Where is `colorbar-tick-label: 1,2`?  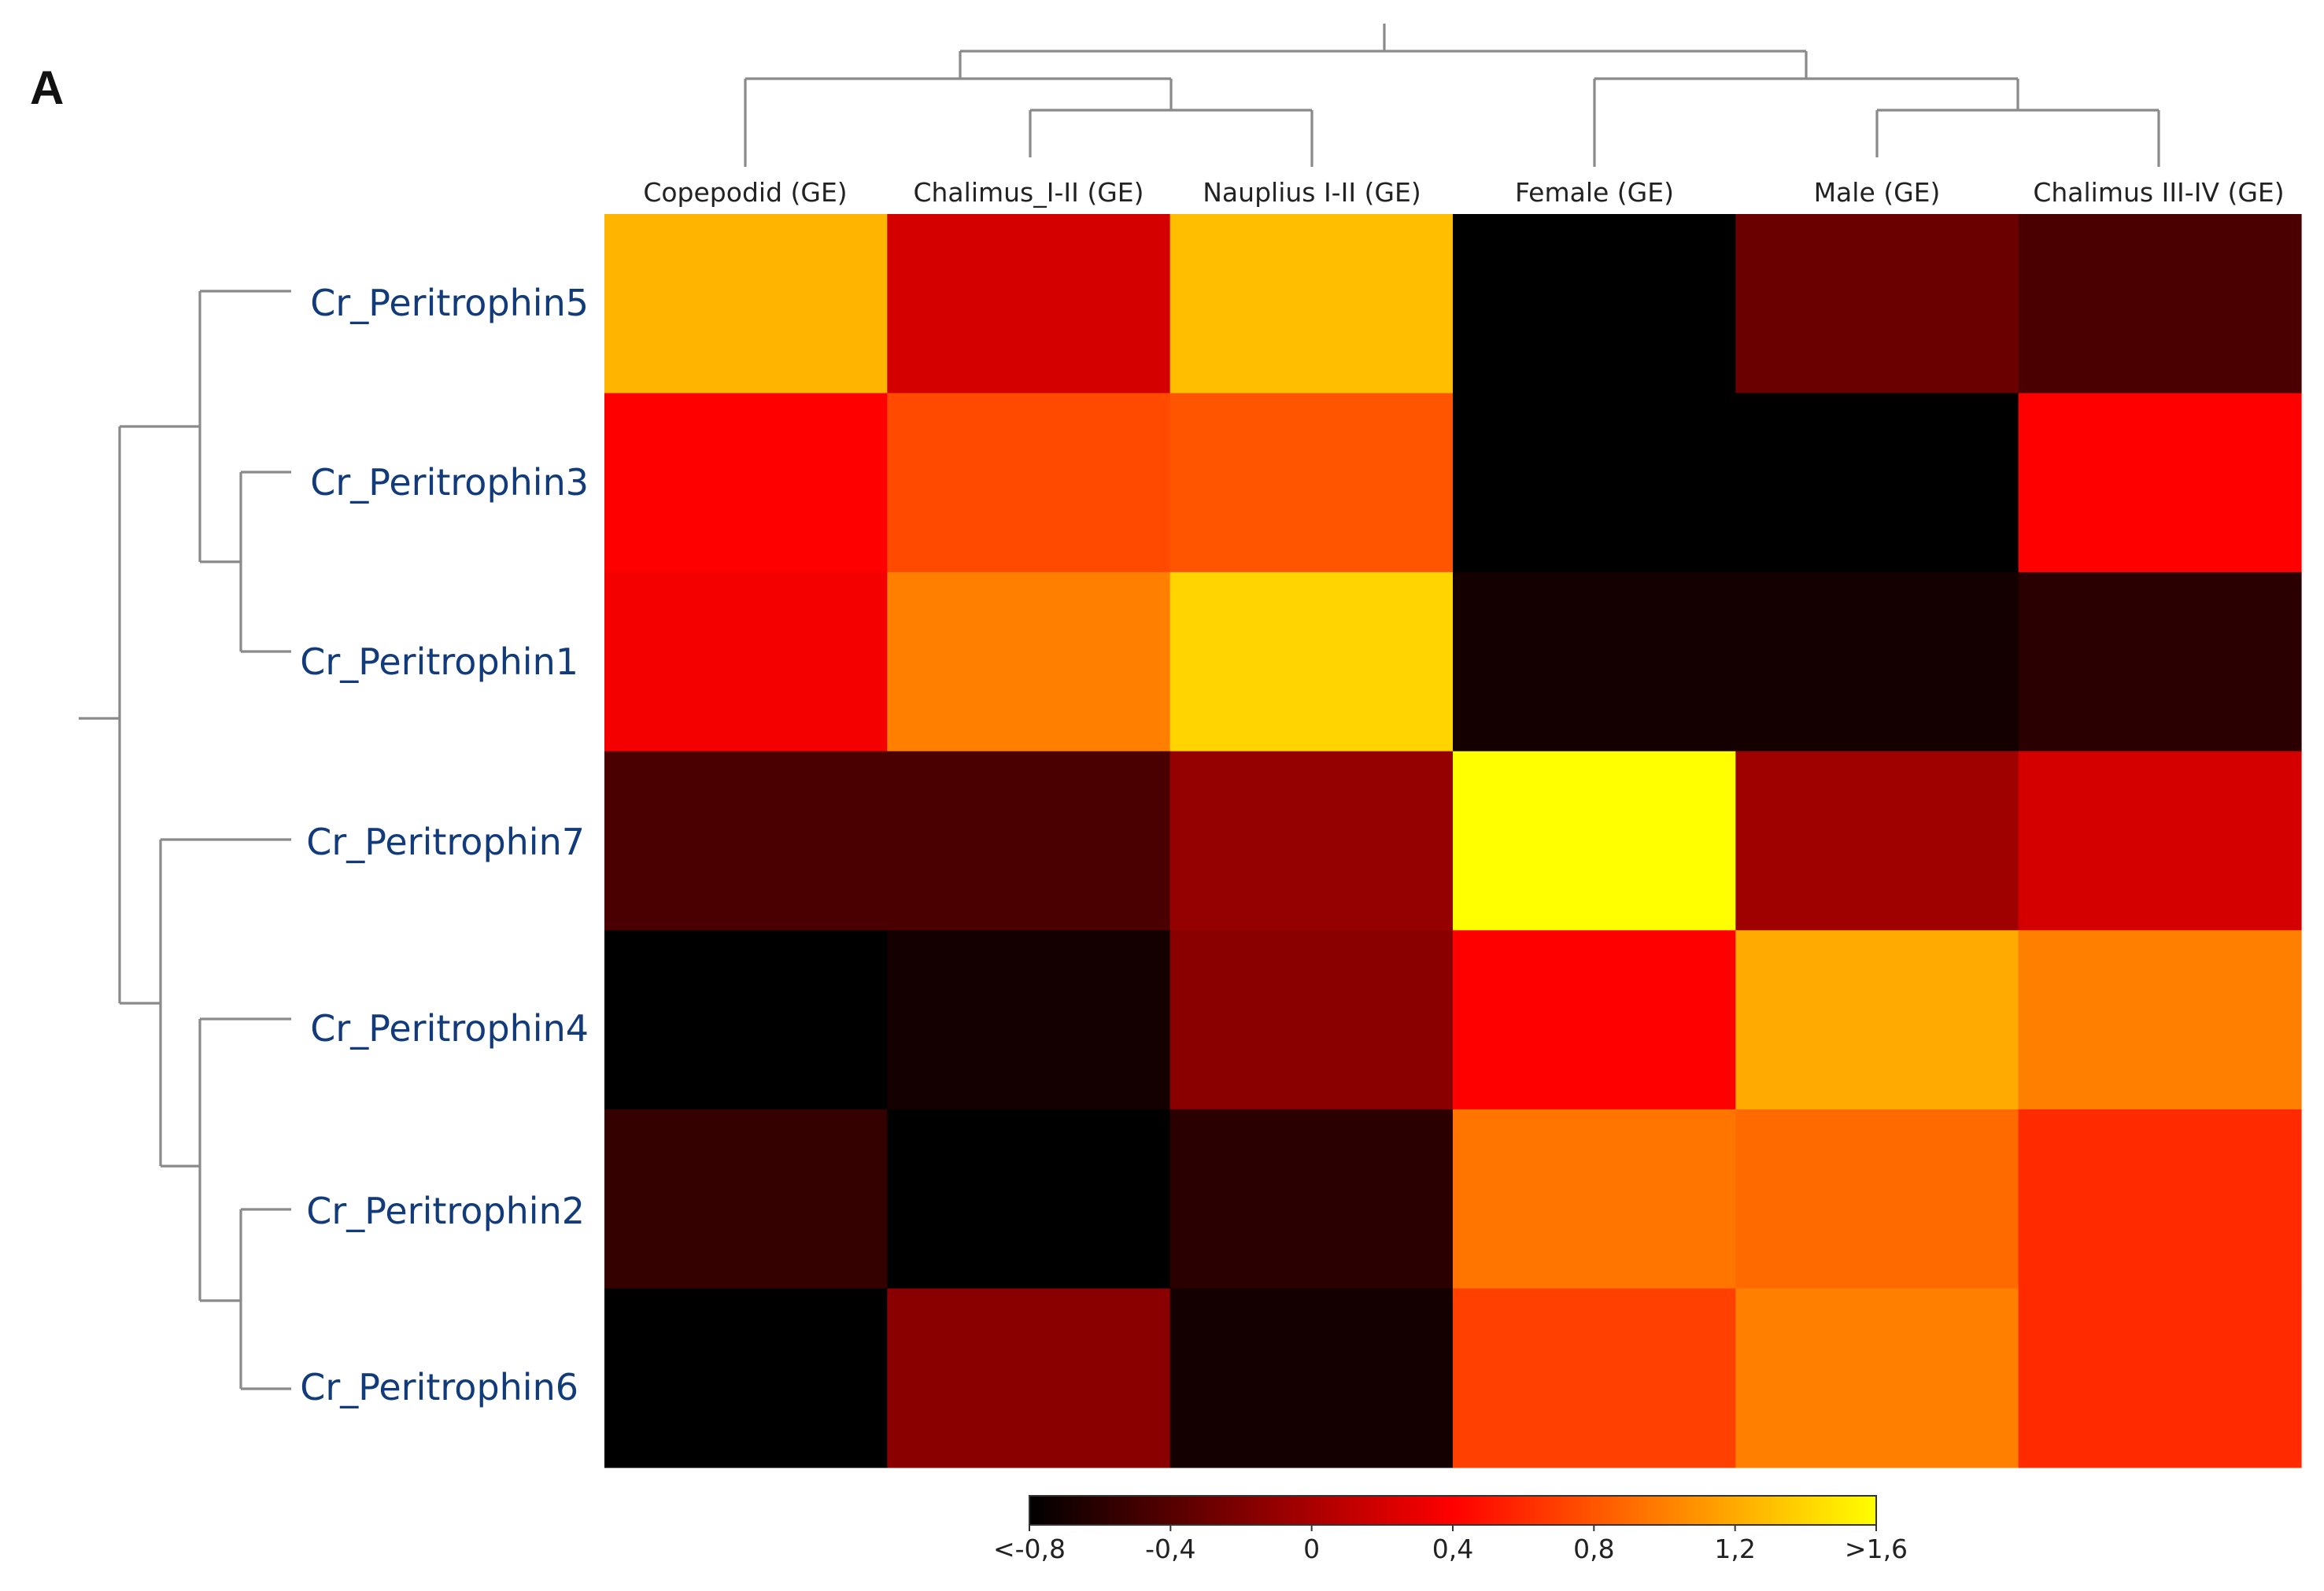 colorbar-tick-label: 1,2 is located at coordinates (1734, 1549).